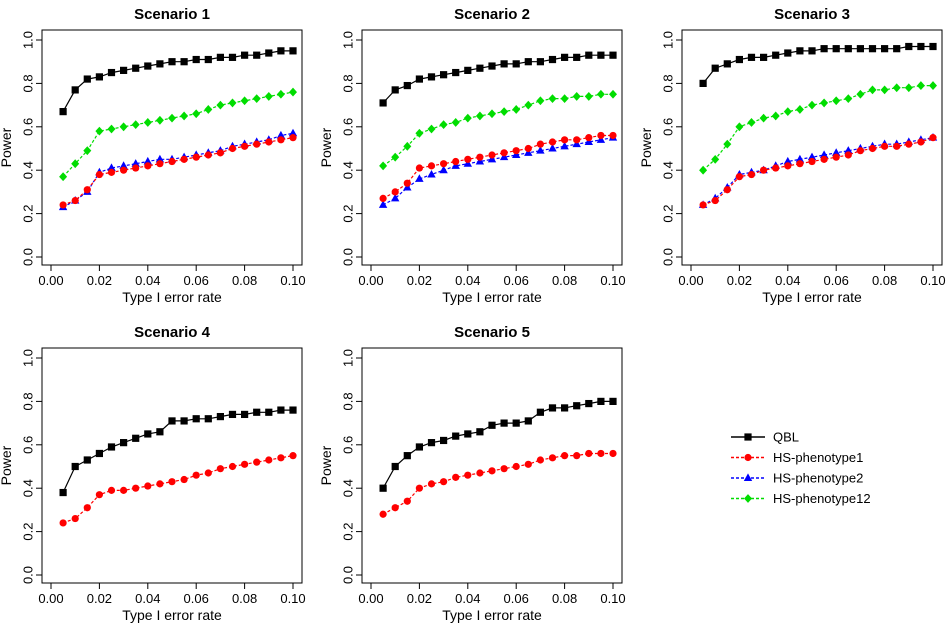 The height and width of the screenshot is (629, 948). What do you see at coordinates (818, 128) in the screenshot?
I see `series-hs-phenotype12` at bounding box center [818, 128].